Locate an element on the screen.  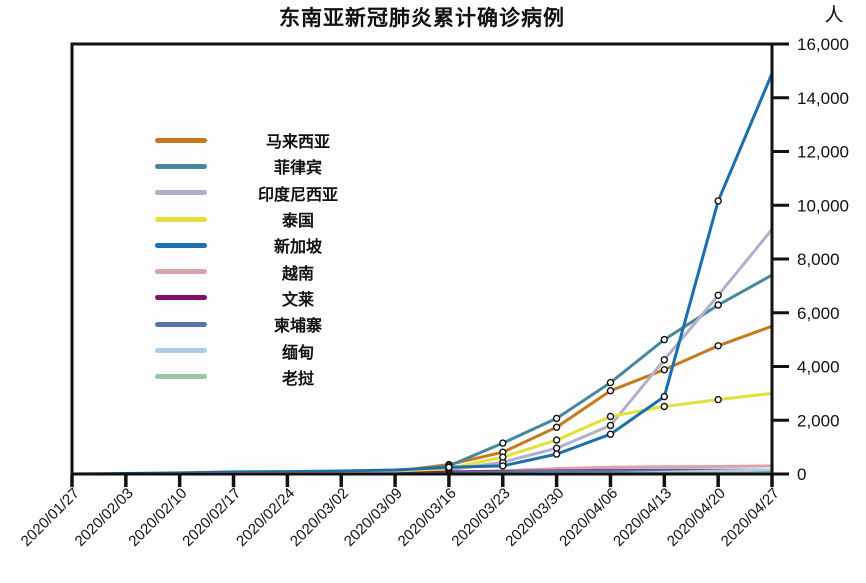
legend-swatch-philippines is located at coordinates (181, 166).